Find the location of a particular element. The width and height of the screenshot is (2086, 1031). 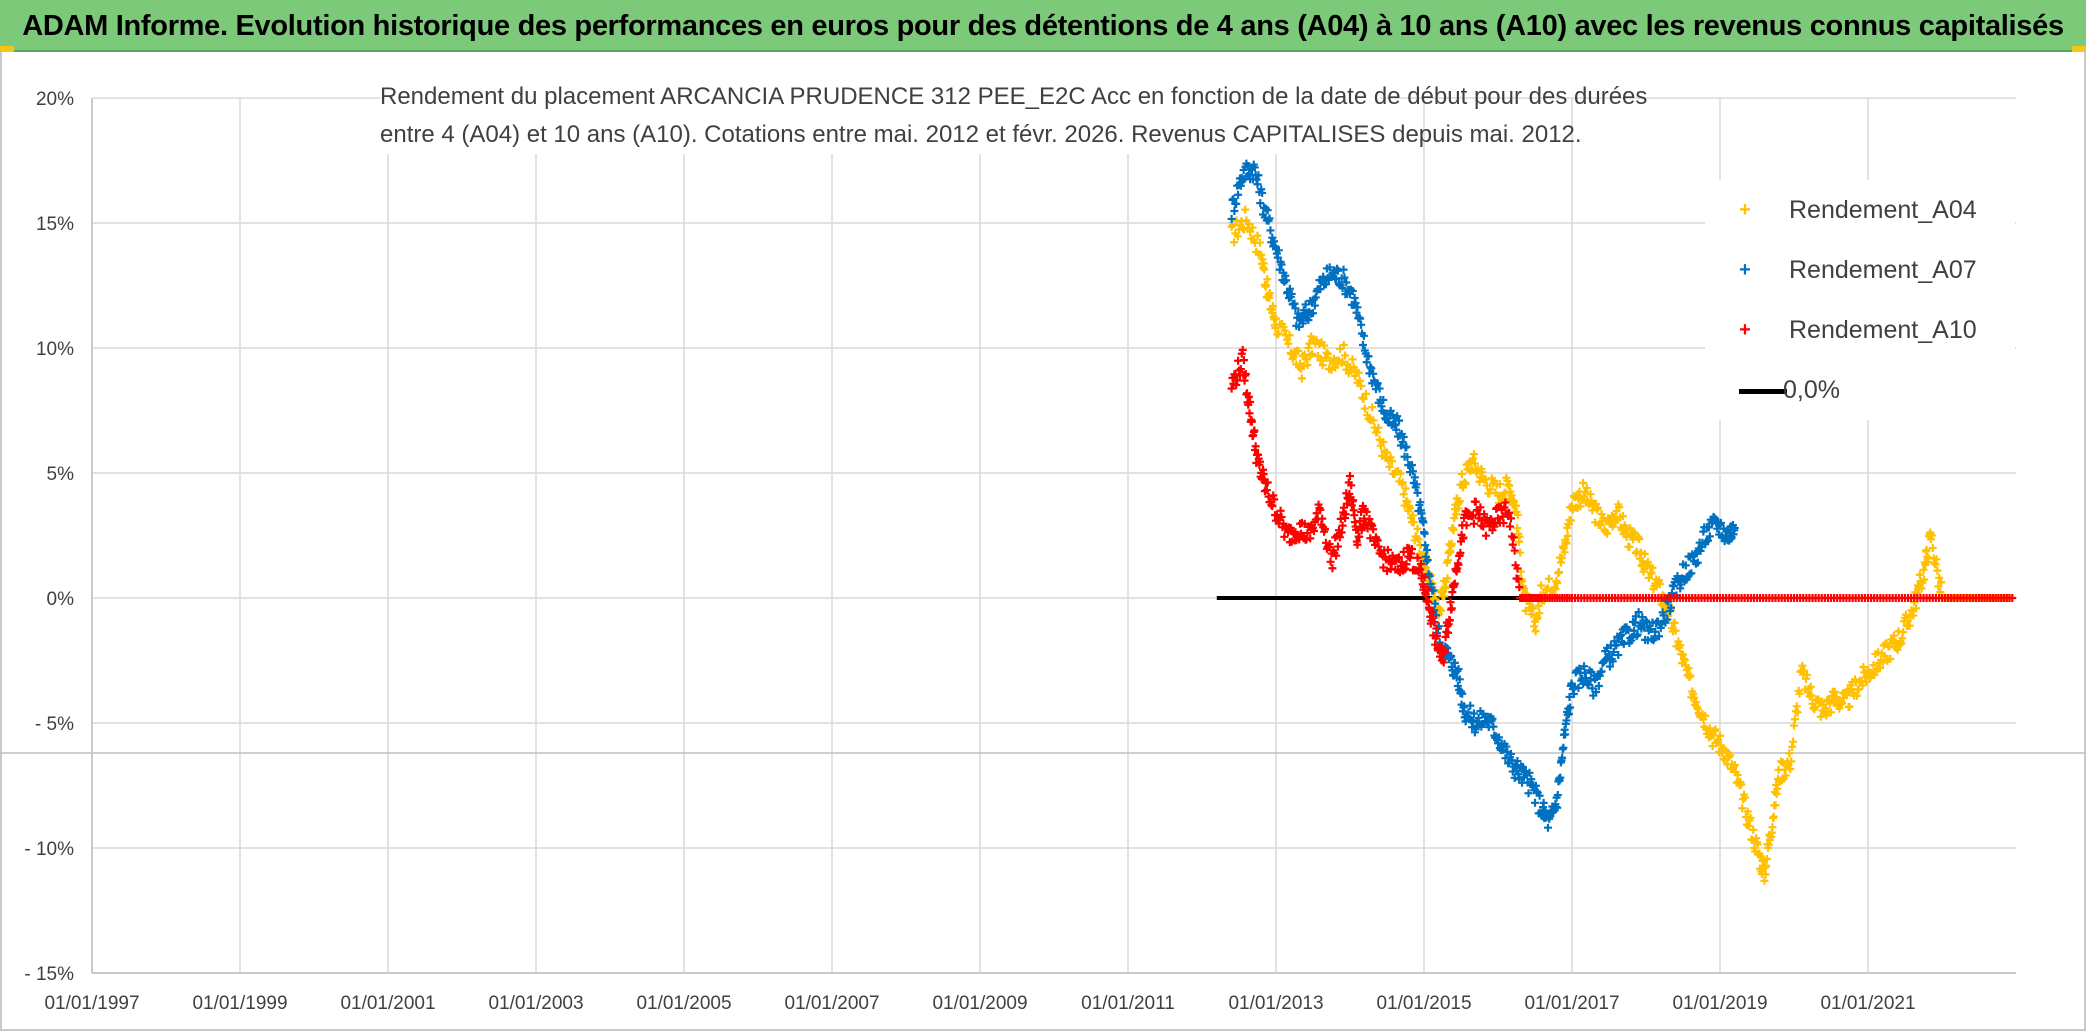

x-tick-label: 01/01/2011 is located at coordinates (1128, 1003).